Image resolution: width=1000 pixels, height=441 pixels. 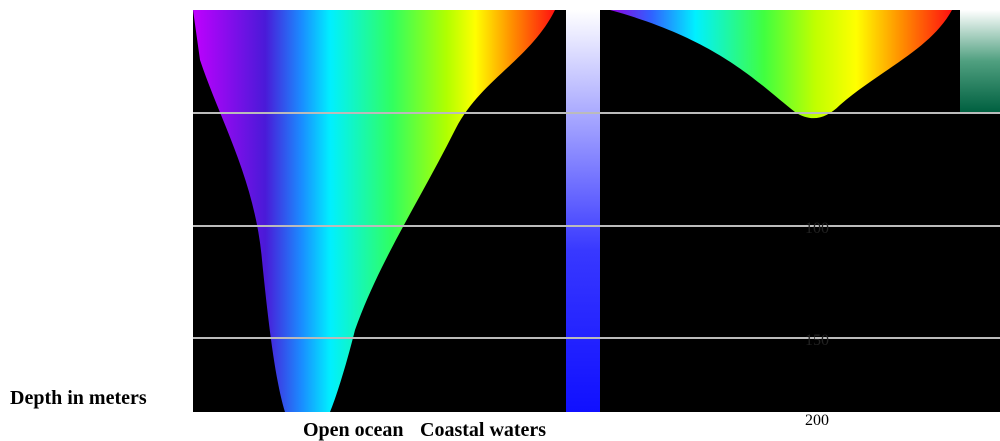 I want to click on coastal-spectrum, so click(x=781, y=64).